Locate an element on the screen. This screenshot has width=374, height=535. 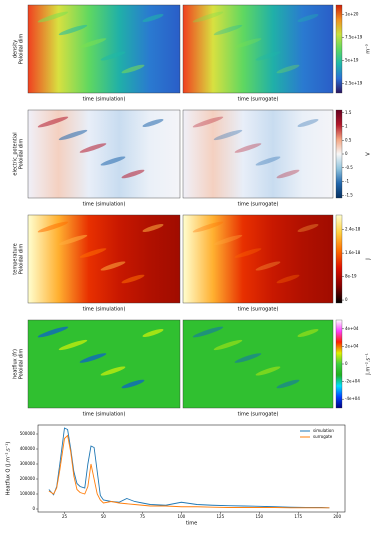
legend-label: surrogate is located at coordinates (323, 436).